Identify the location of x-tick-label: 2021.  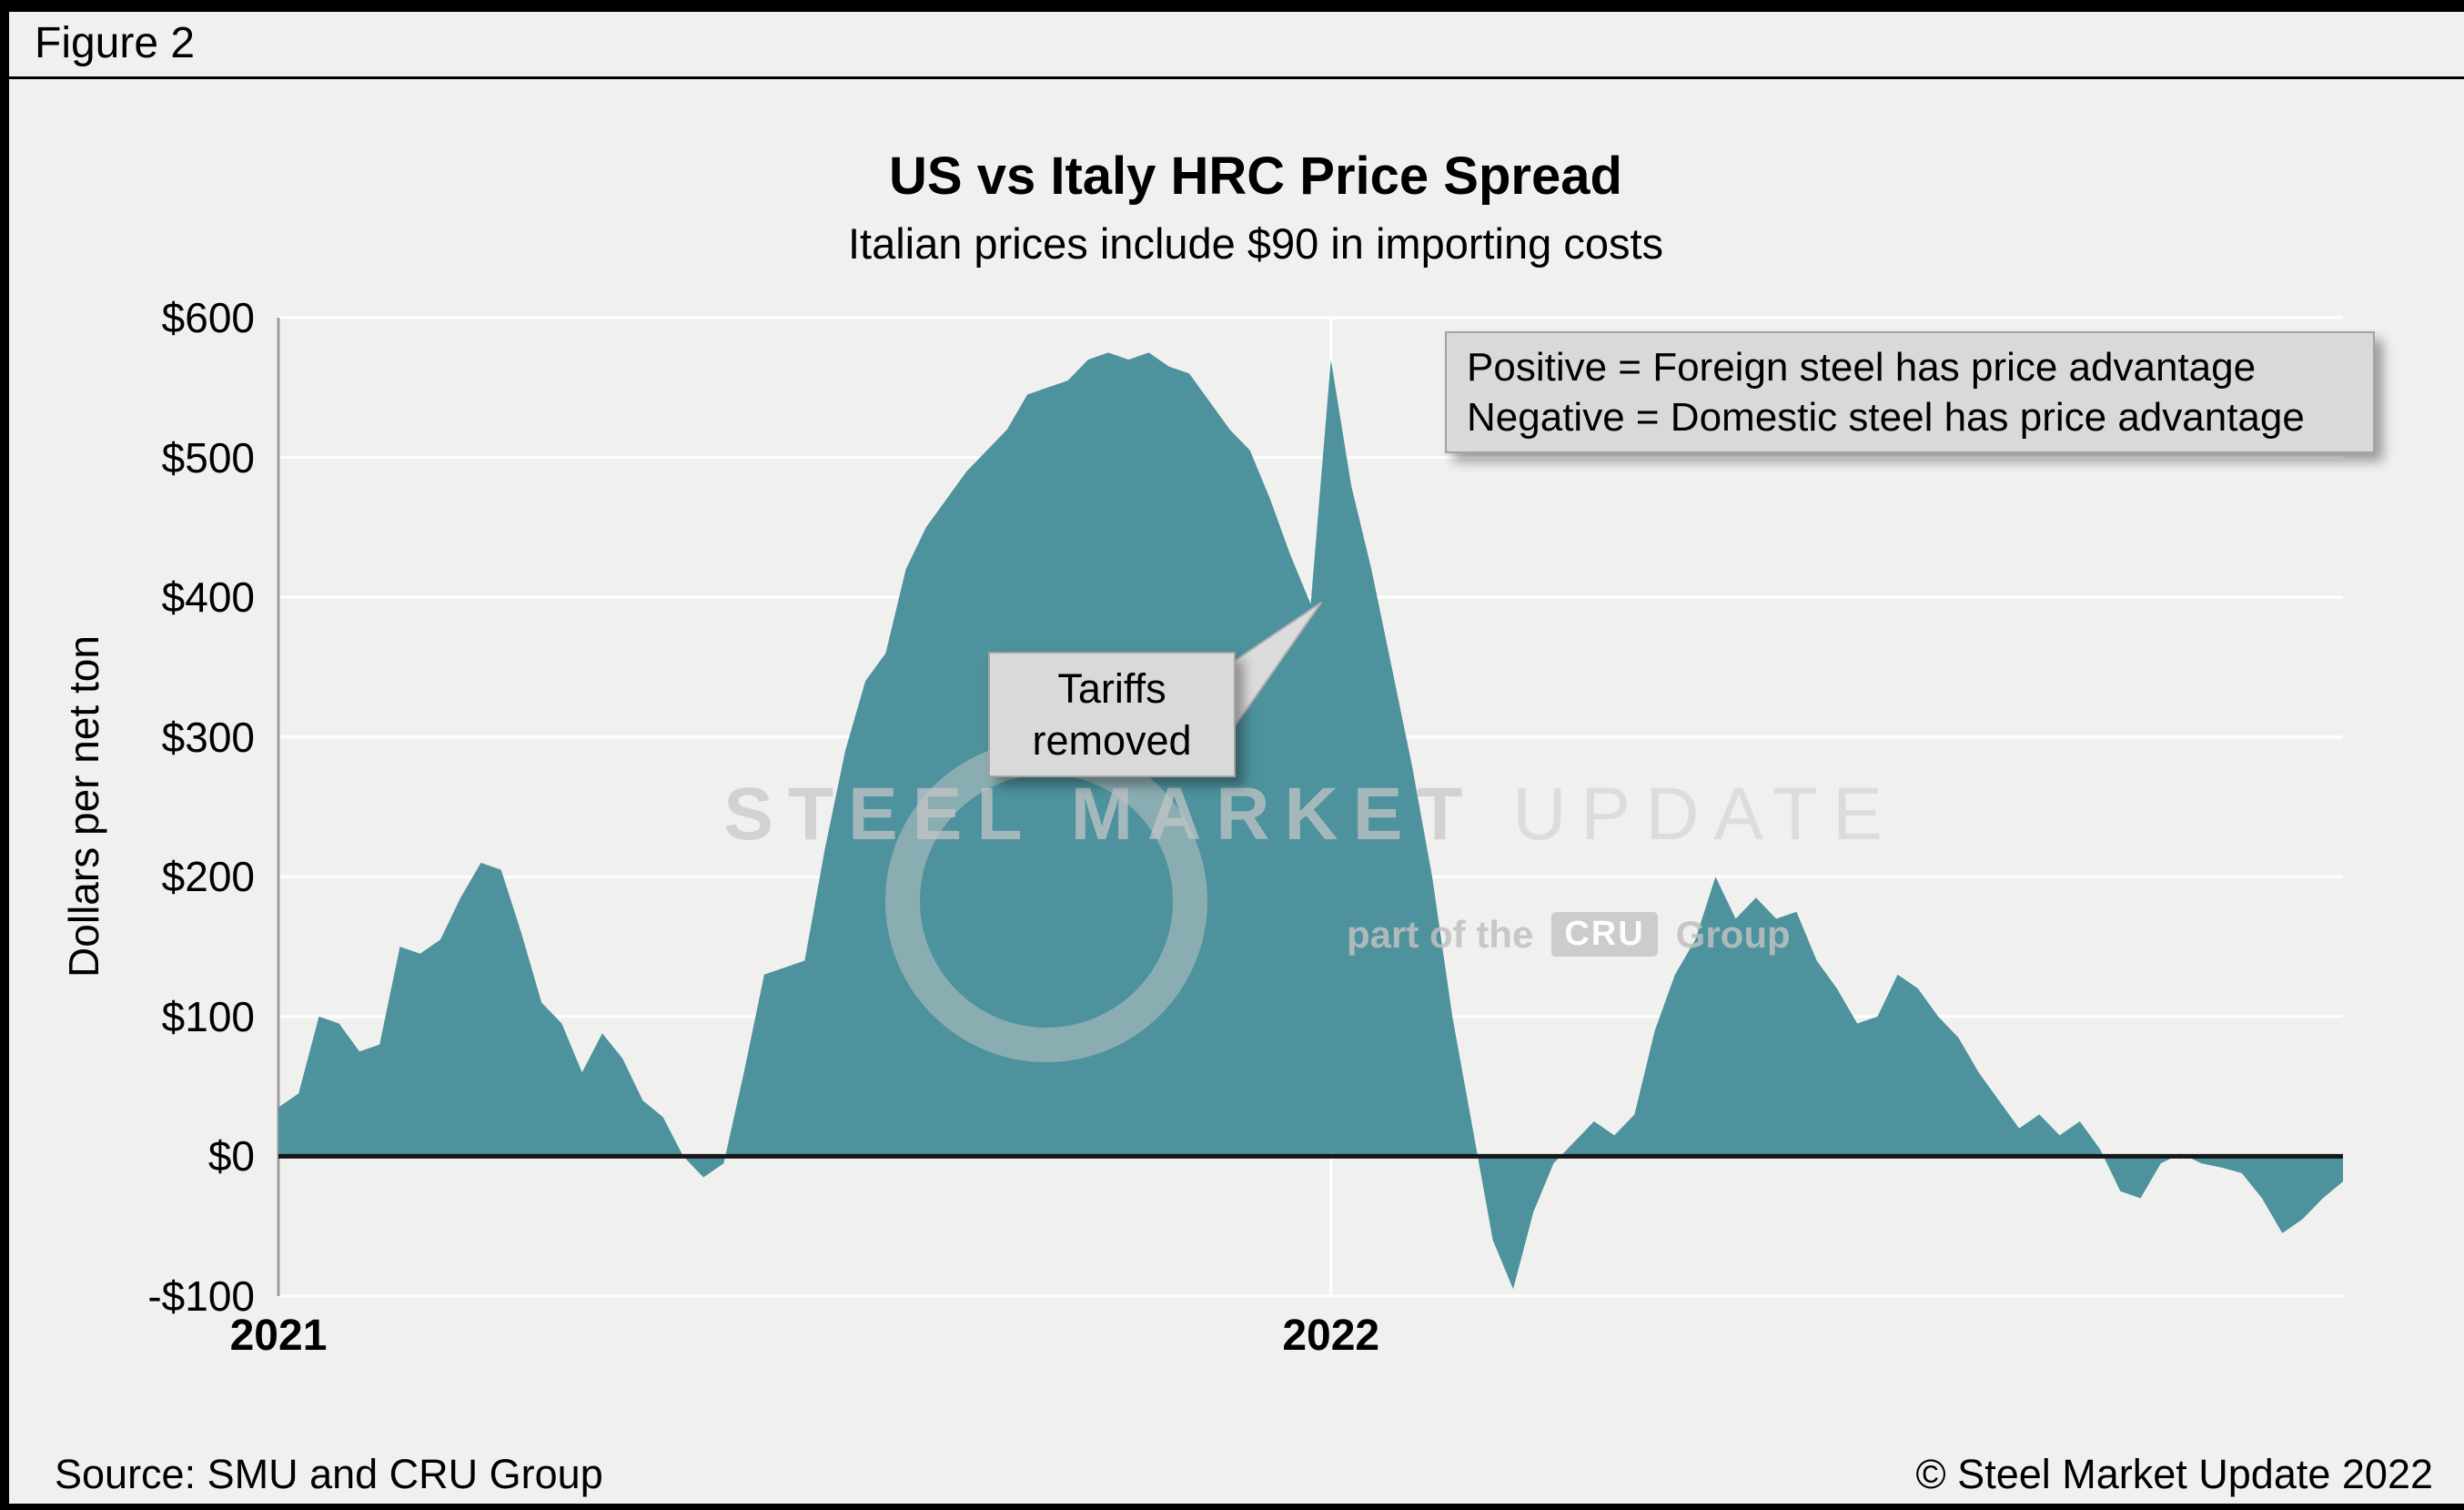
(278, 1336).